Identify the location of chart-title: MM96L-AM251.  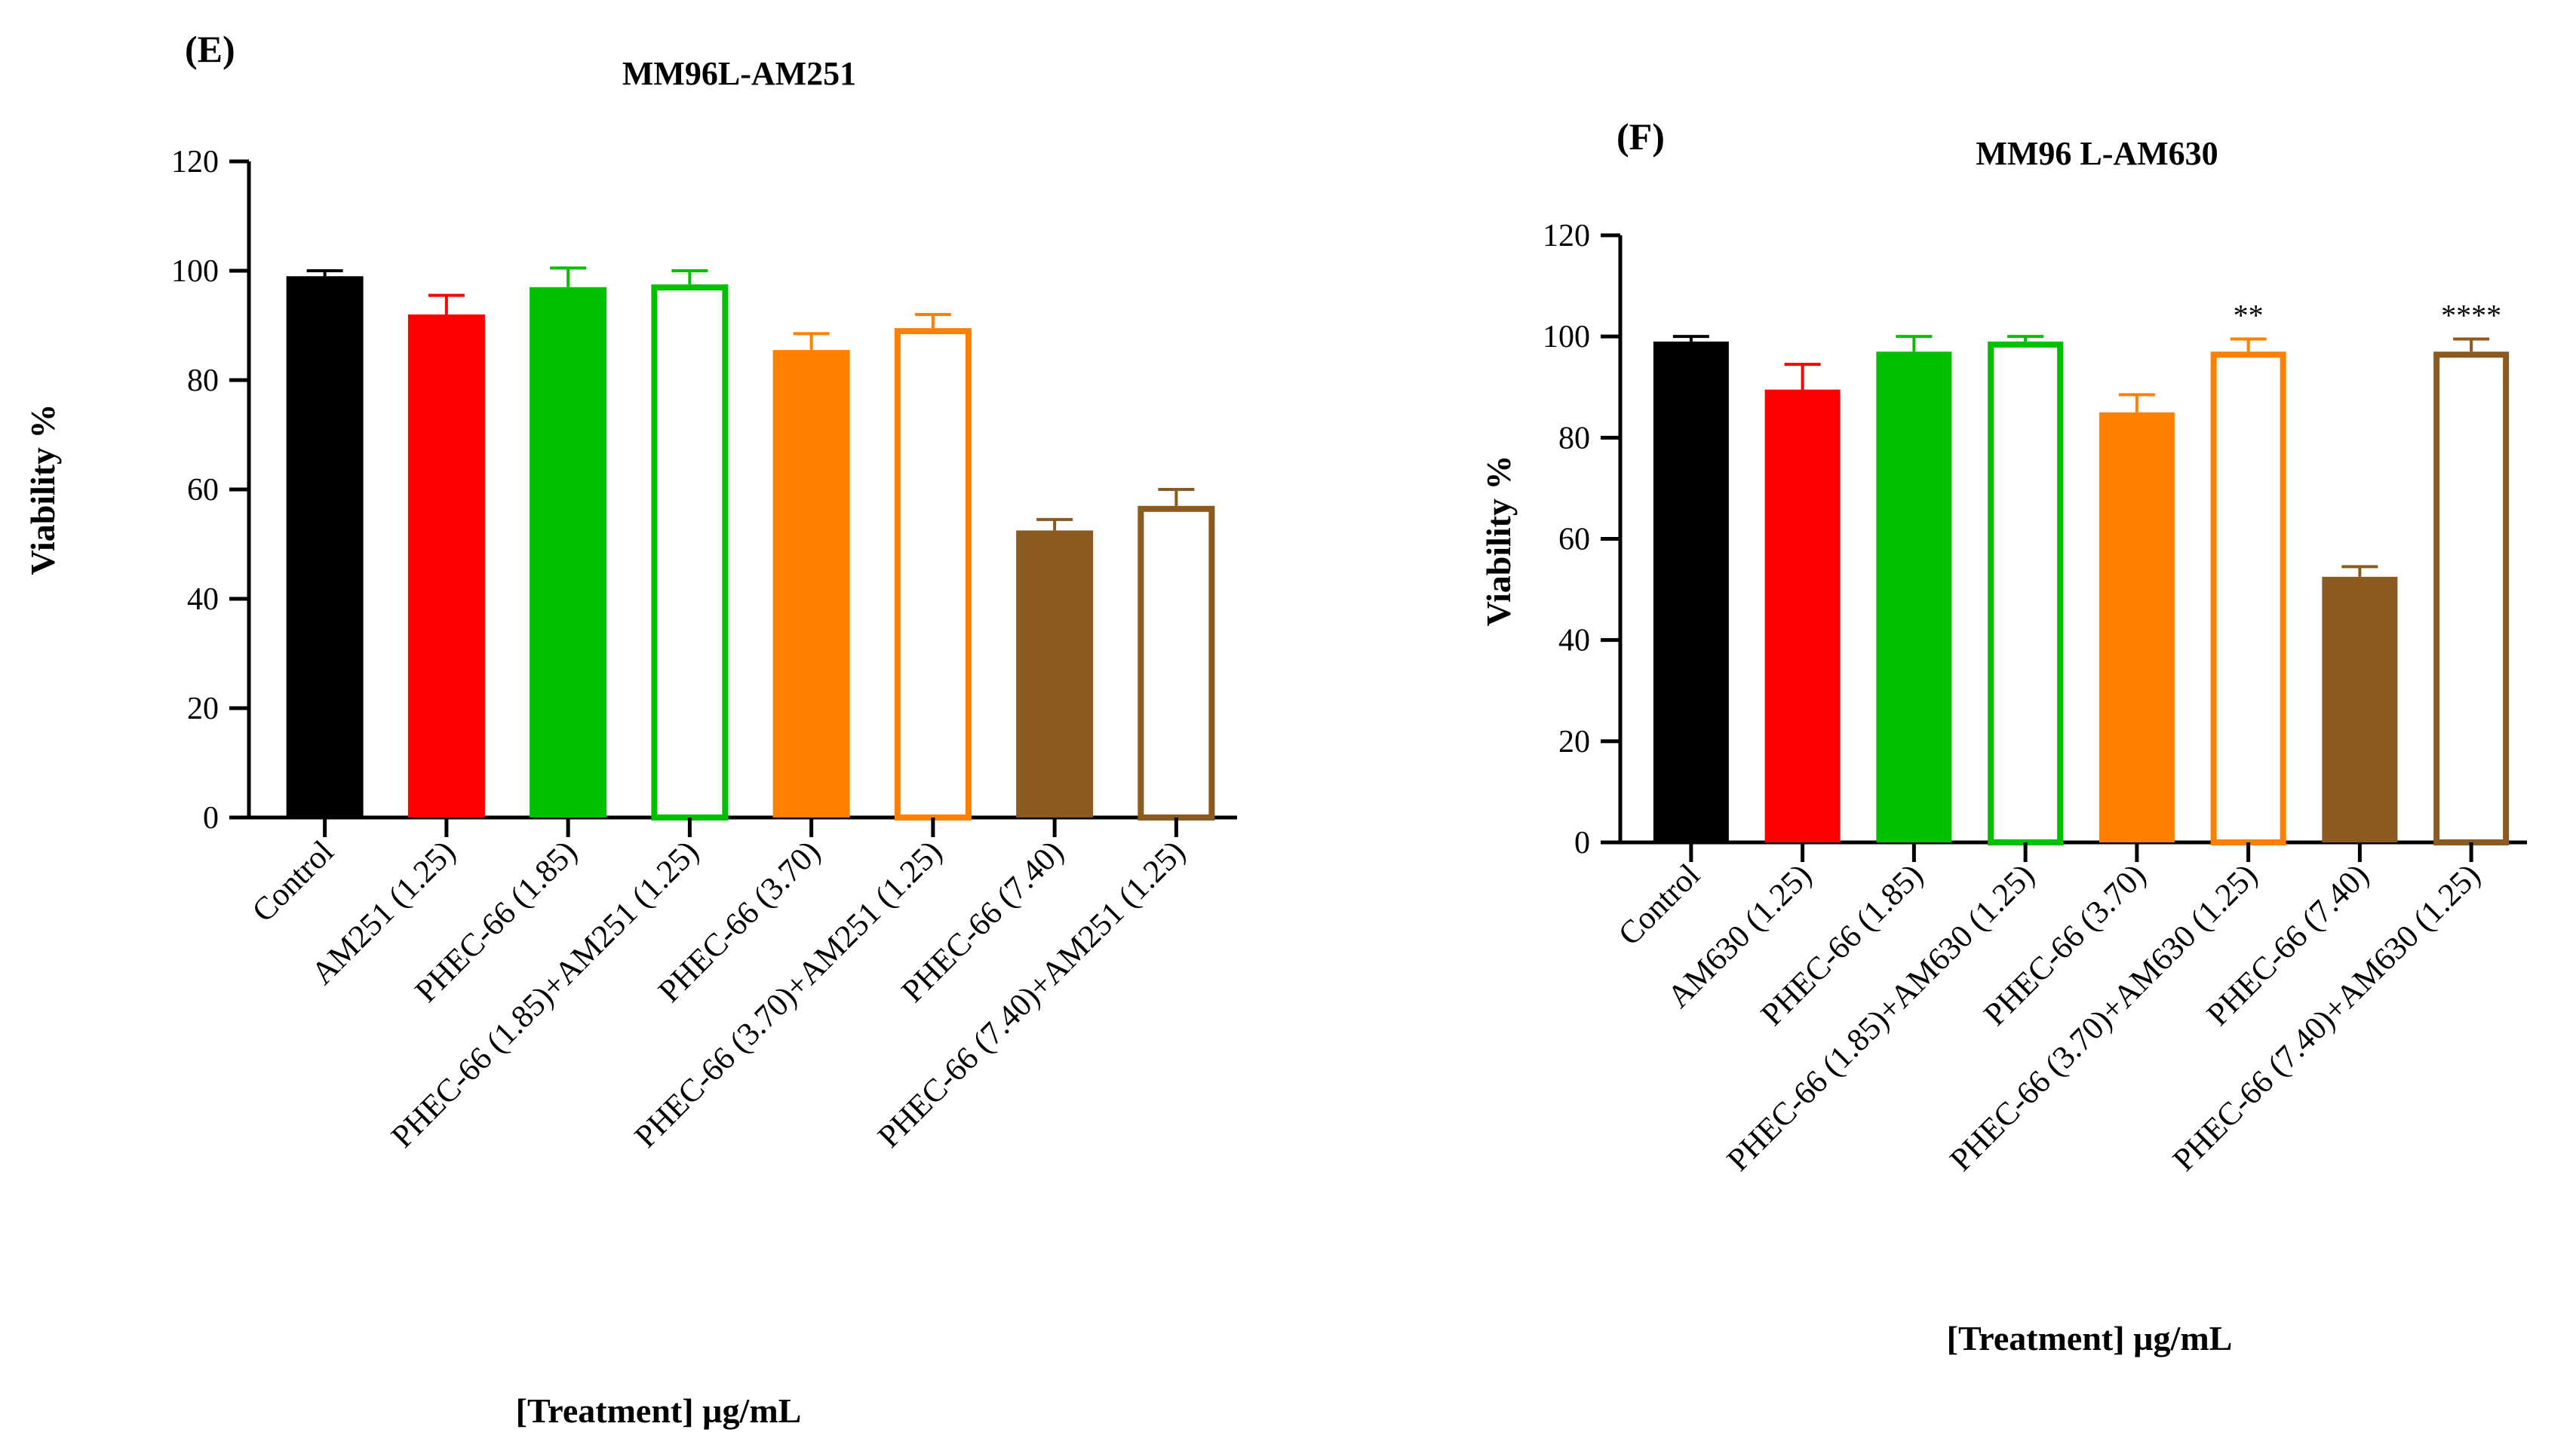
(739, 73).